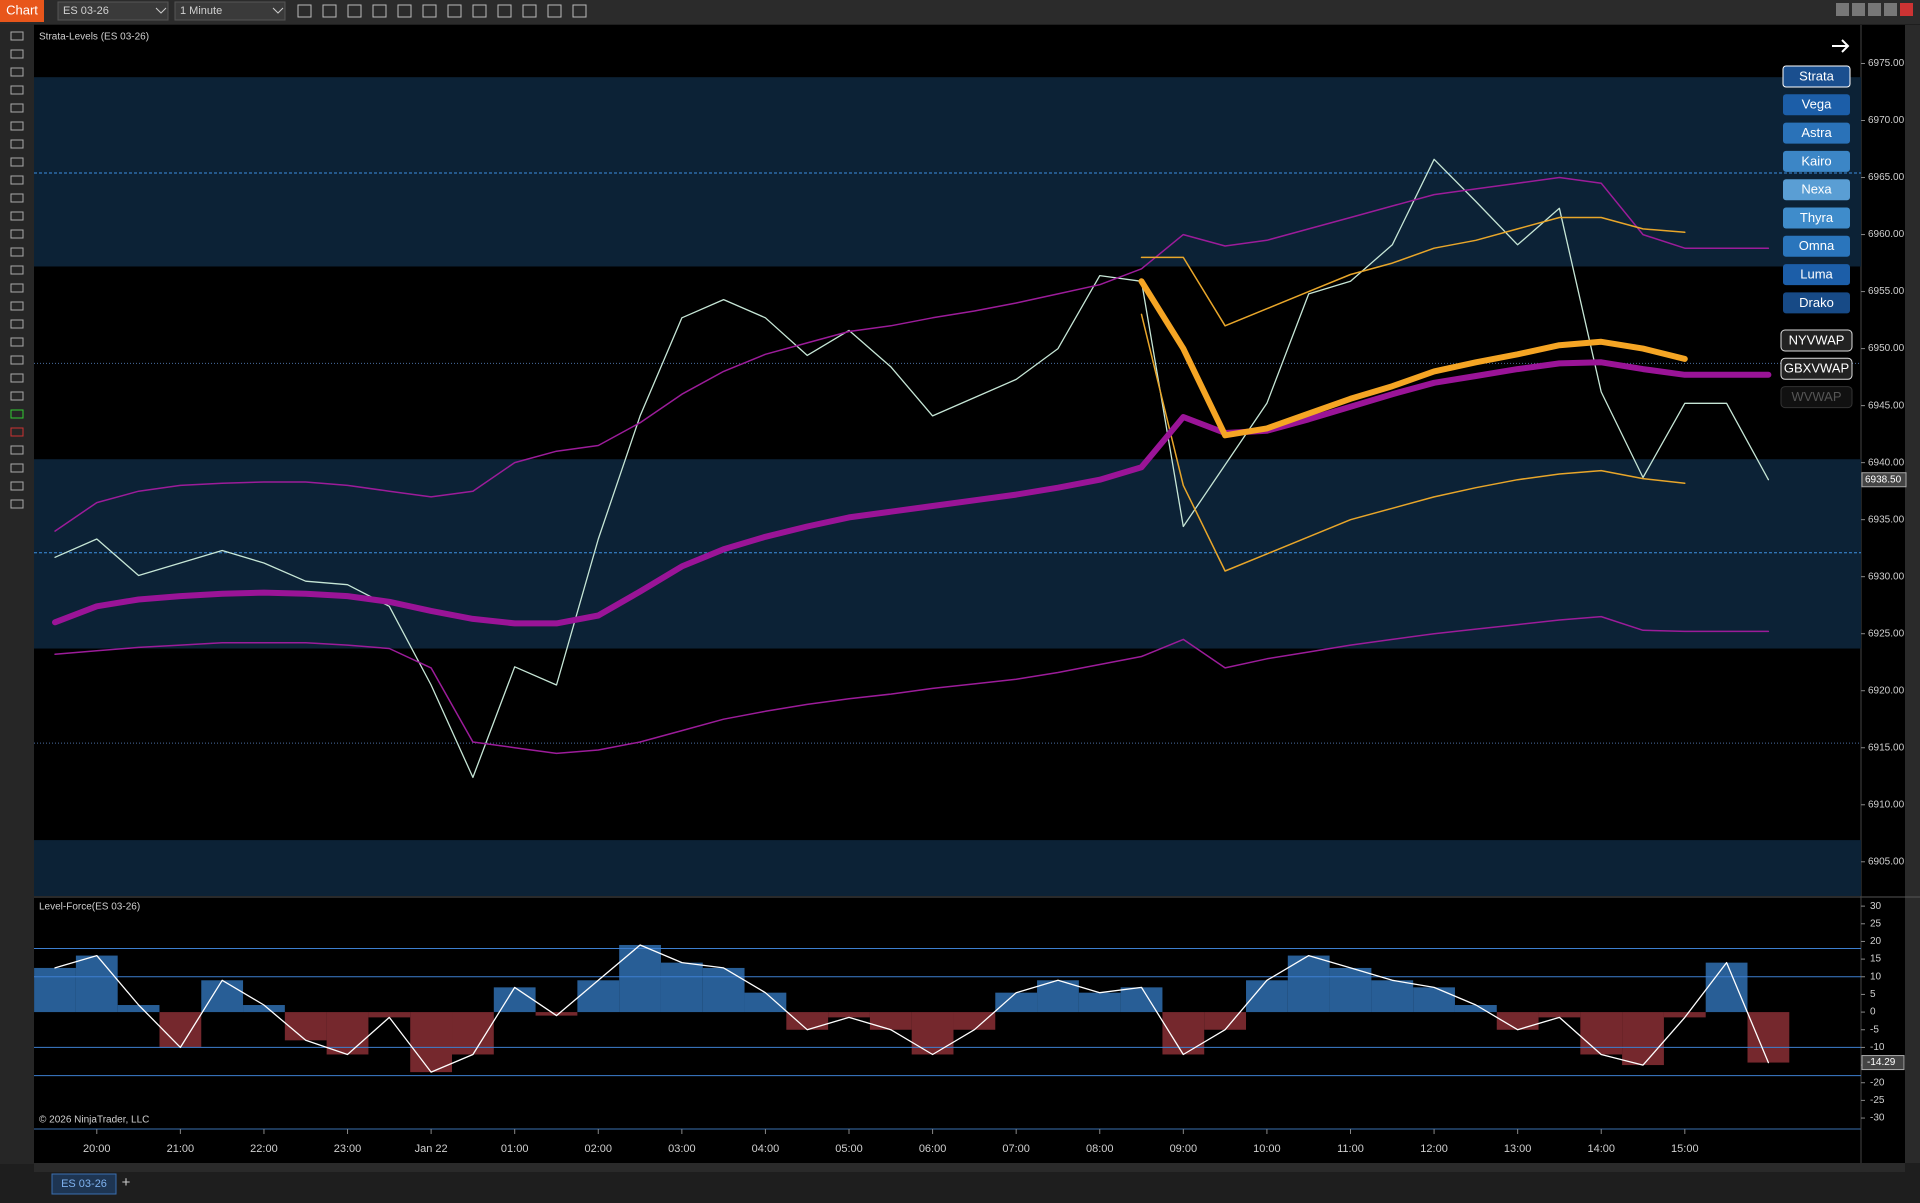  What do you see at coordinates (1886, 861) in the screenshot?
I see `y-tick-label: 6905.00` at bounding box center [1886, 861].